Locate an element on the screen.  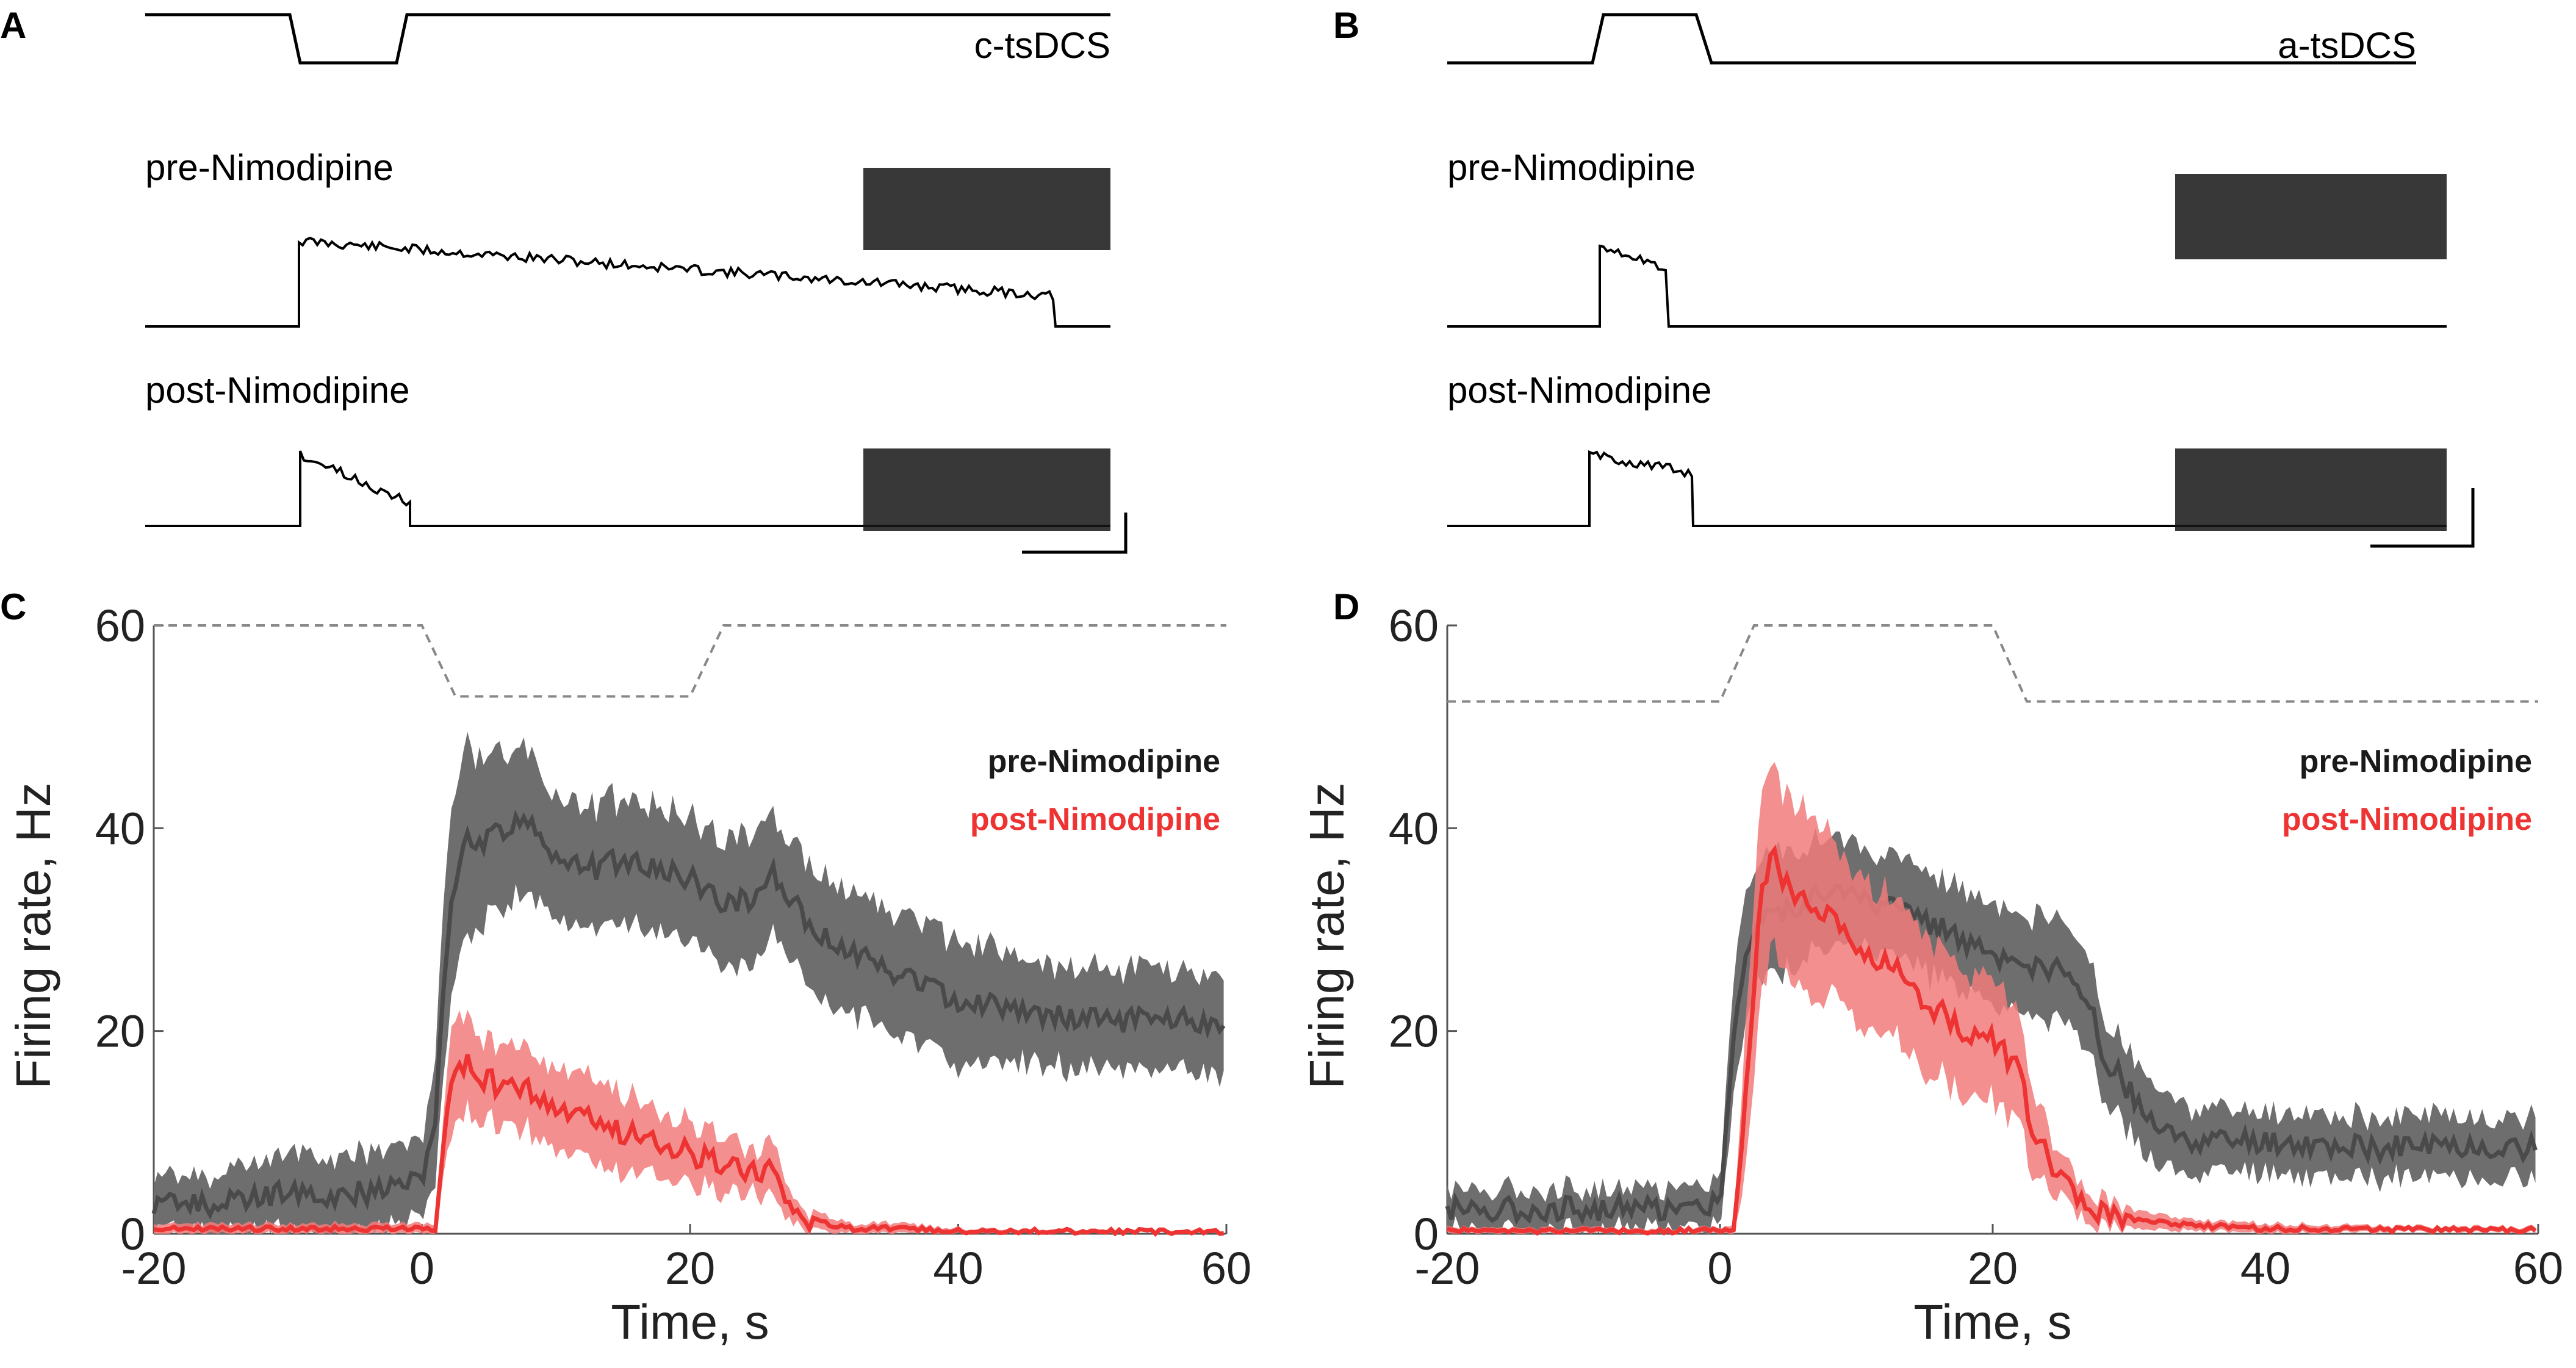
y-tick-label-c: 40 is located at coordinates (120, 828).